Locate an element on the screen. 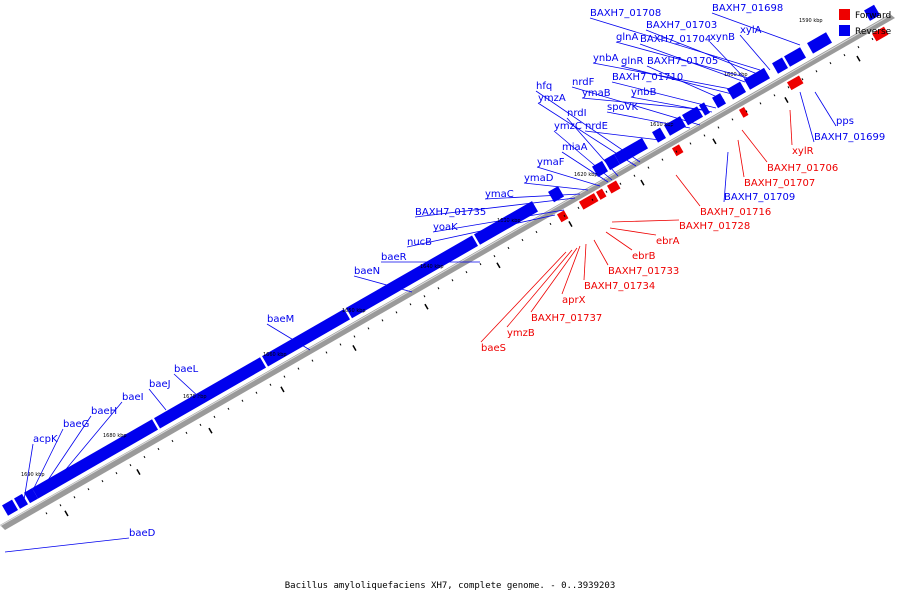 This screenshot has height=600, width=900. reverse-gene-label: ymzC is located at coordinates (568, 126).